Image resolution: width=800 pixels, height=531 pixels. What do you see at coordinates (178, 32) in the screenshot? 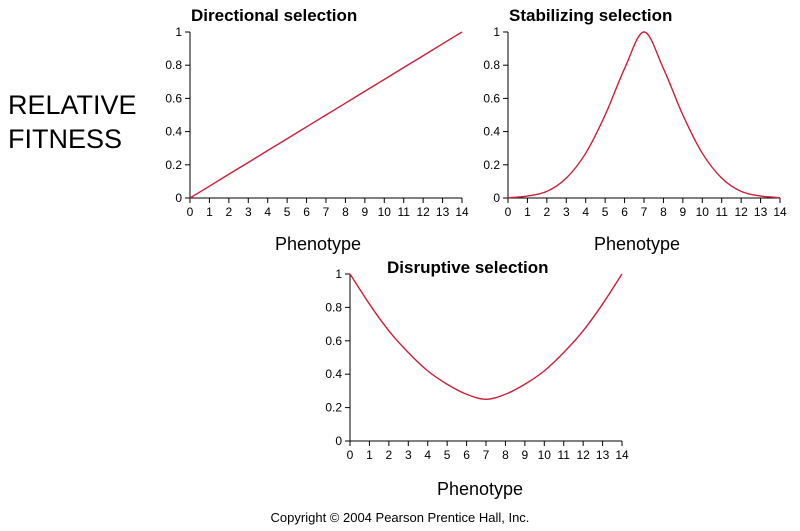
I see `directional-y-tick-label: 1` at bounding box center [178, 32].